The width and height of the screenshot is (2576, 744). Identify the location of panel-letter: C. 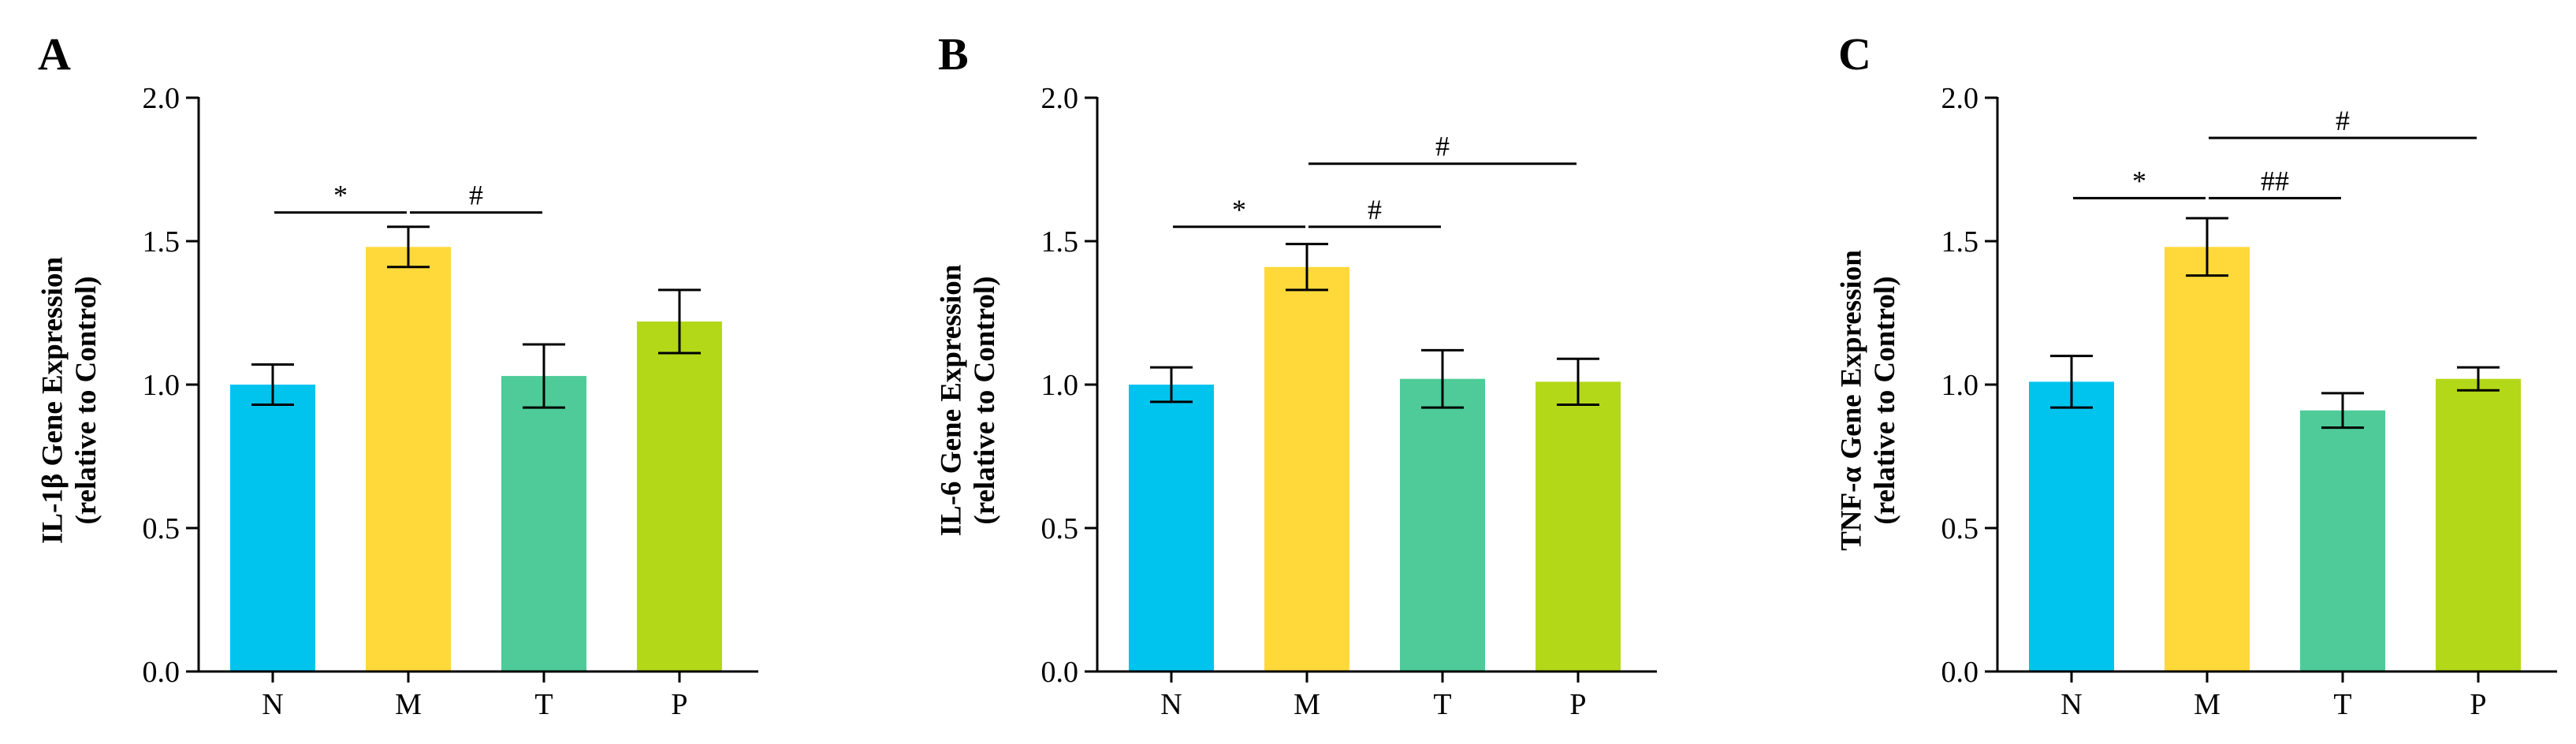
(1854, 54).